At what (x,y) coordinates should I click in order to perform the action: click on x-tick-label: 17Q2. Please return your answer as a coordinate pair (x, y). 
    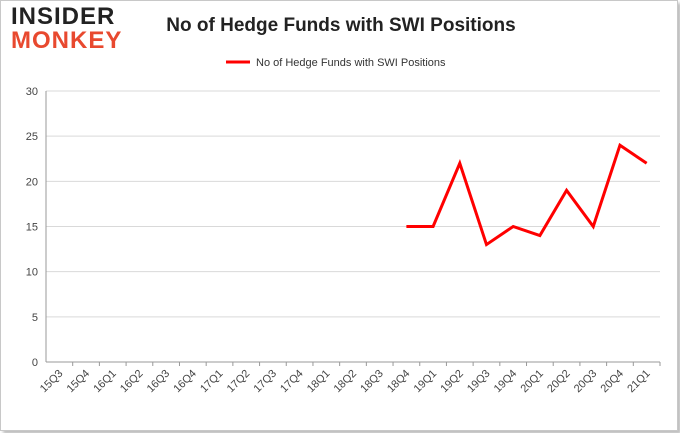
    Looking at the image, I should click on (239, 382).